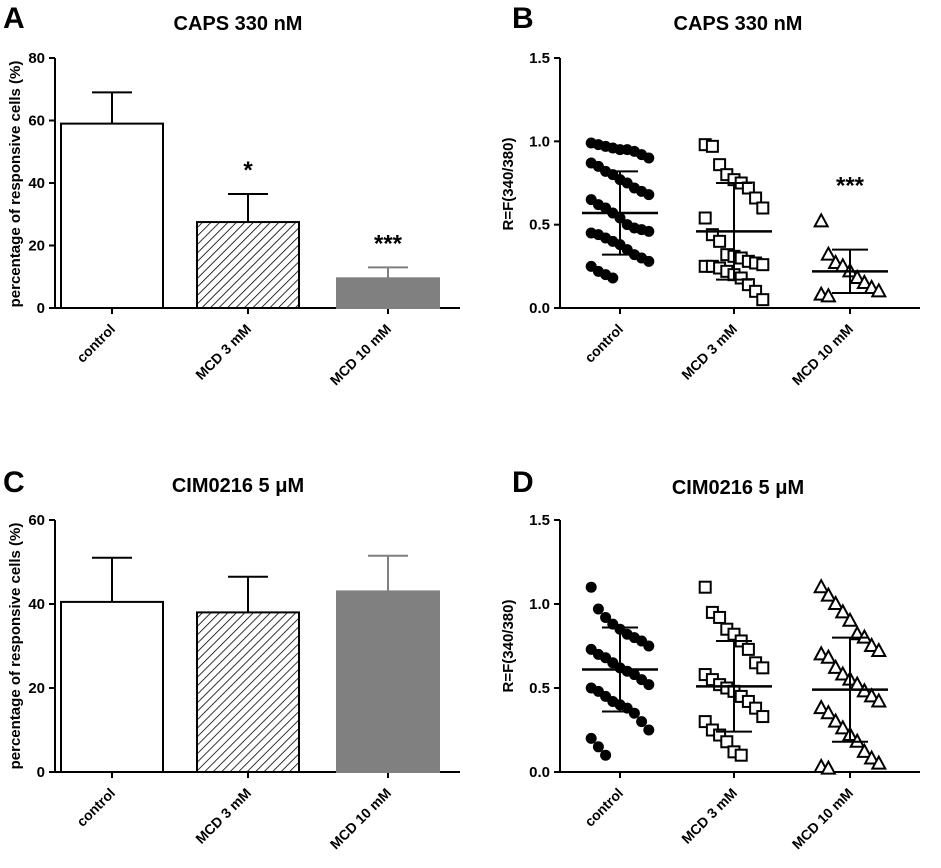 The image size is (941, 868). Describe the element at coordinates (238, 24) in the screenshot. I see `panel-title-a: CAPS 330 nM` at that location.